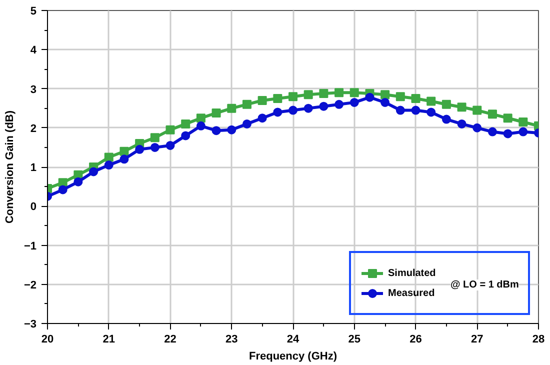  Describe the element at coordinates (538, 340) in the screenshot. I see `x-tick-label: 28` at that location.